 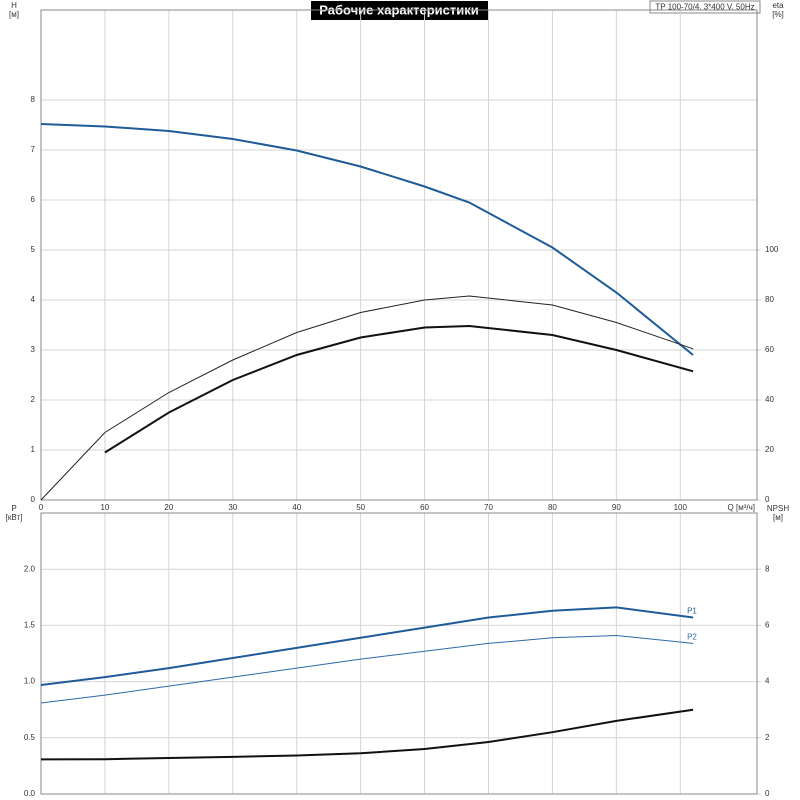 I want to click on y2-tick-label: 100, so click(x=772, y=249).